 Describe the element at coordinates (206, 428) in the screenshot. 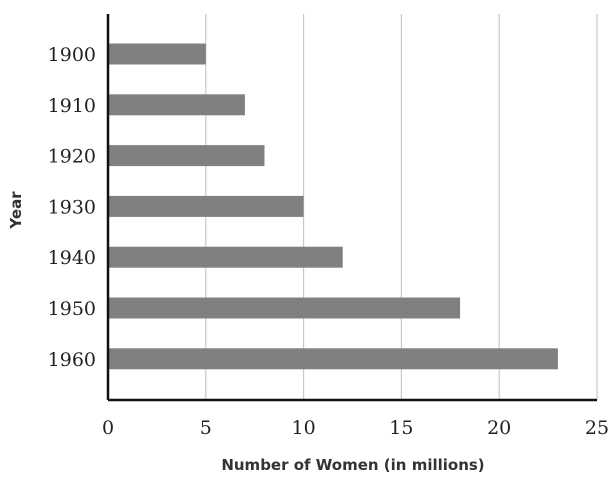

I see `x-tick-label: 5` at that location.